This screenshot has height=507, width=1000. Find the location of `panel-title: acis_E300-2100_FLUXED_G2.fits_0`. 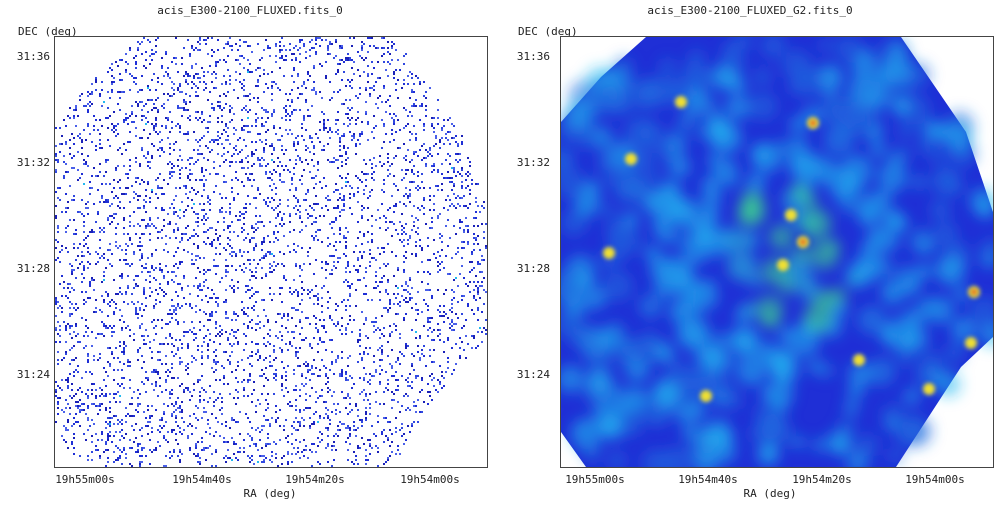

panel-title: acis_E300-2100_FLUXED_G2.fits_0 is located at coordinates (750, 10).